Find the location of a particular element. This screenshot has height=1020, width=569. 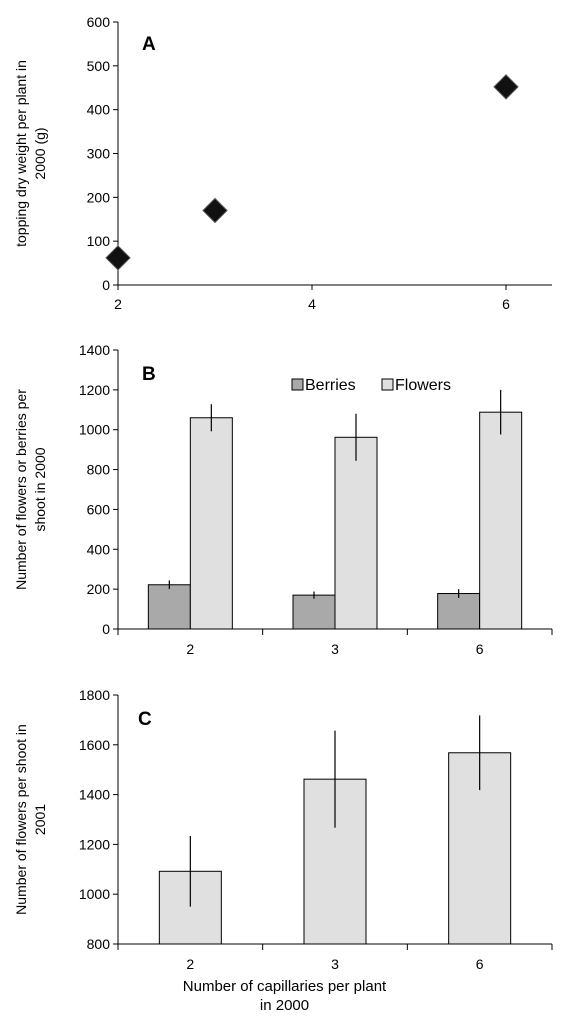

panel-c-y-axis-label-line: Number of flowers per shoot in is located at coordinates (21, 819).